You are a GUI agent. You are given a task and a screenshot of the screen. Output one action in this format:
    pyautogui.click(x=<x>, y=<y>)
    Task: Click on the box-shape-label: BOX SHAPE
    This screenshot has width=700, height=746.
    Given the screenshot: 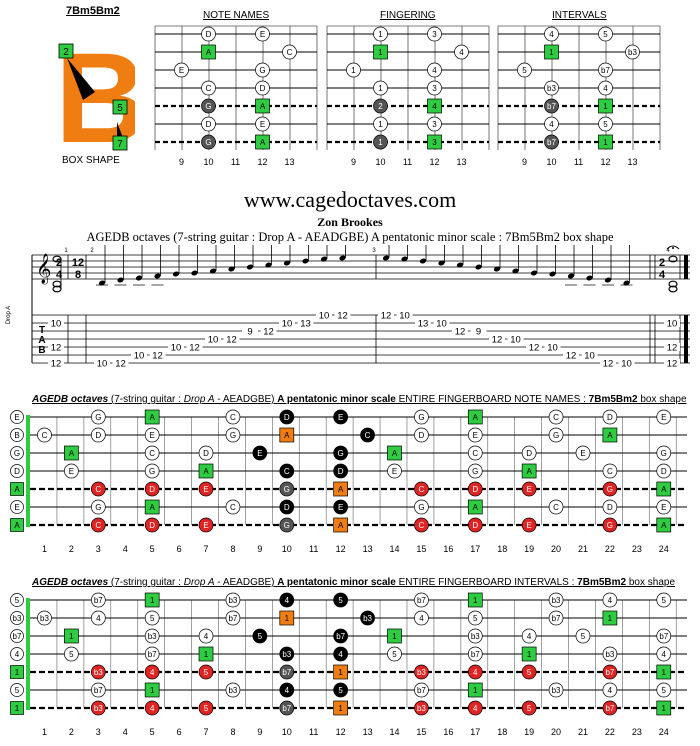 What is the action you would take?
    pyautogui.click(x=91, y=160)
    